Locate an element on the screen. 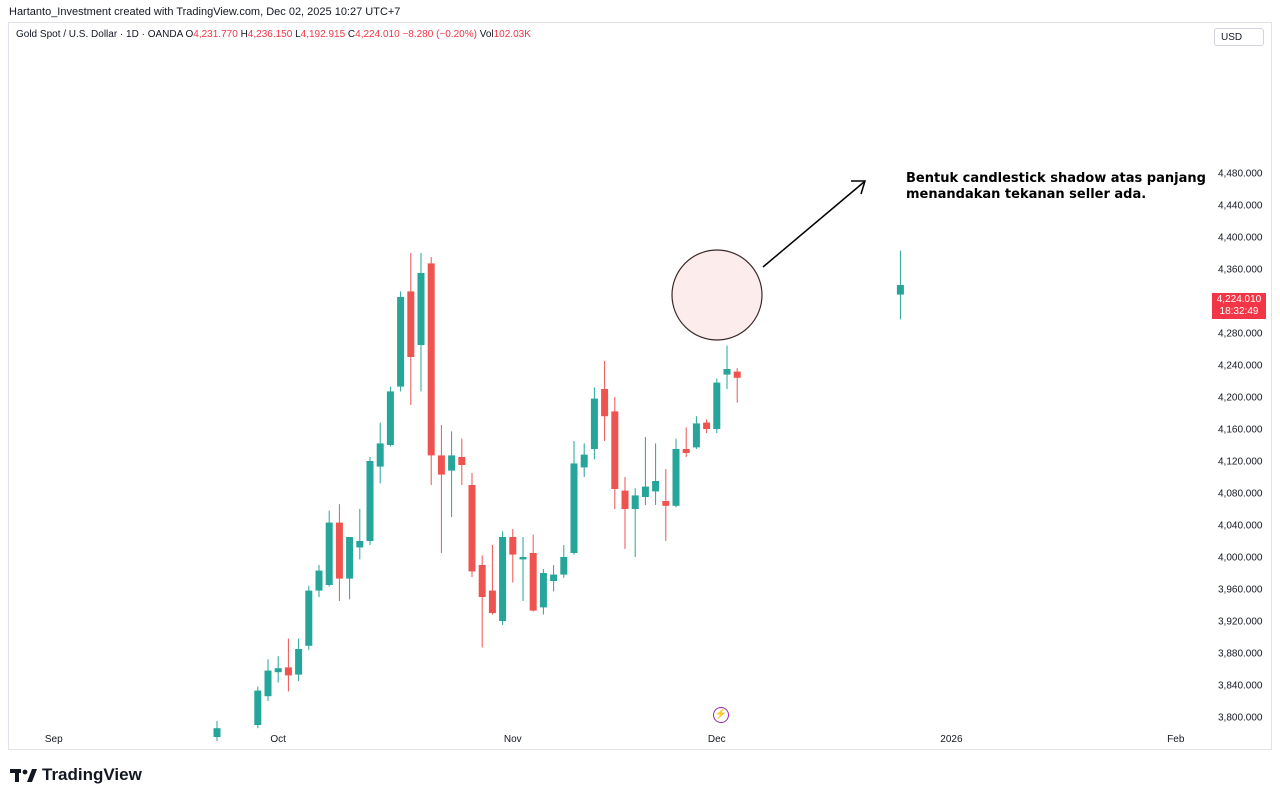 The width and height of the screenshot is (1280, 800). close-value: 4,224.010 is located at coordinates (377, 34).